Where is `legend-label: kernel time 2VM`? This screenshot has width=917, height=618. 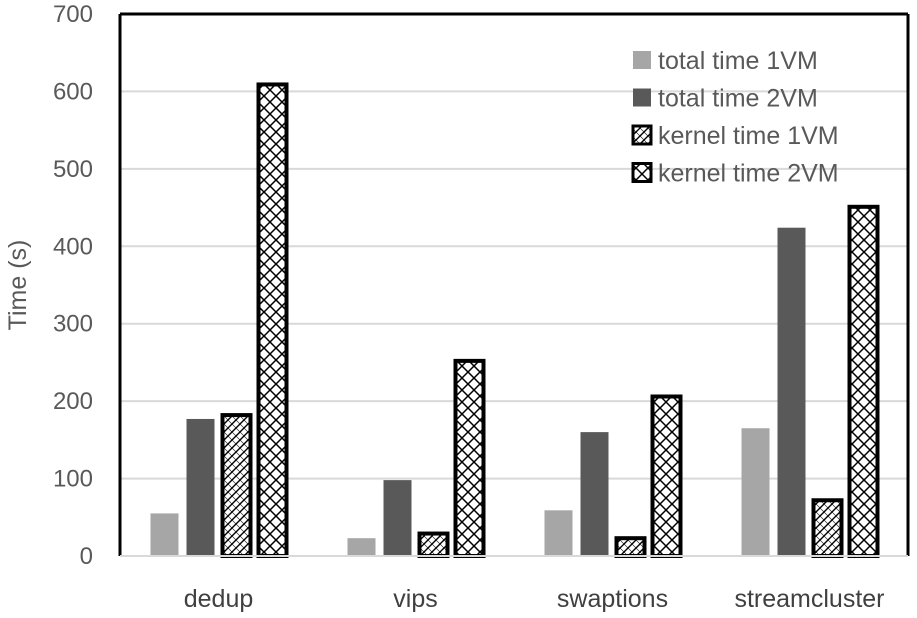 legend-label: kernel time 2VM is located at coordinates (748, 174).